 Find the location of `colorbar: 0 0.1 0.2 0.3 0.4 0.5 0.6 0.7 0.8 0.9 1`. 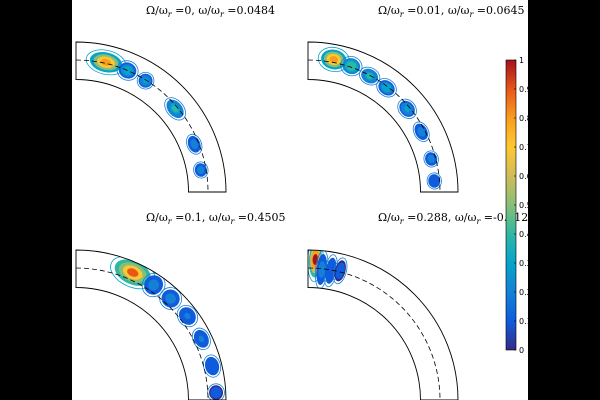

colorbar: 0 0.1 0.2 0.3 0.4 0.5 0.6 0.7 0.8 0.9 1 is located at coordinates (516, 205).